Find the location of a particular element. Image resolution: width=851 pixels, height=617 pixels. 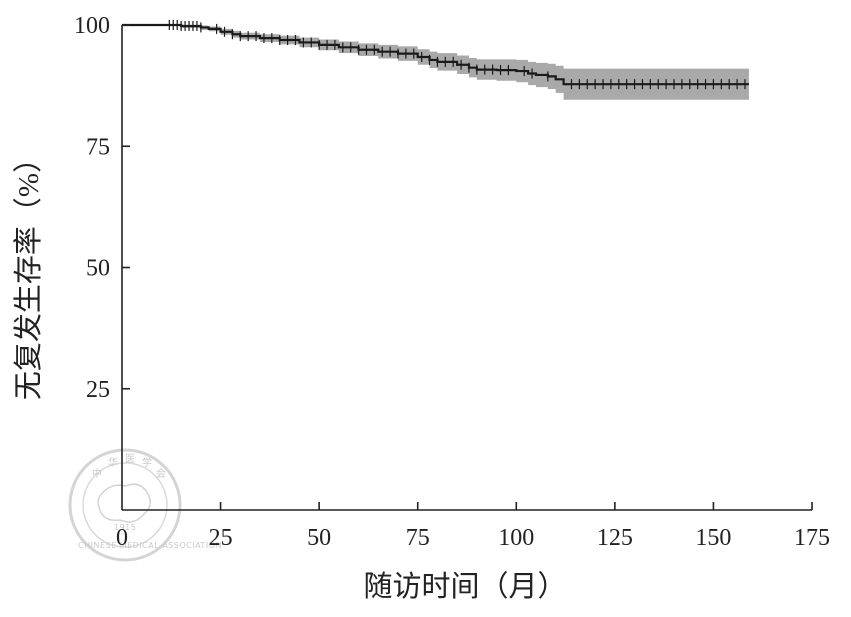

x-tick-label: 125 is located at coordinates (615, 538).